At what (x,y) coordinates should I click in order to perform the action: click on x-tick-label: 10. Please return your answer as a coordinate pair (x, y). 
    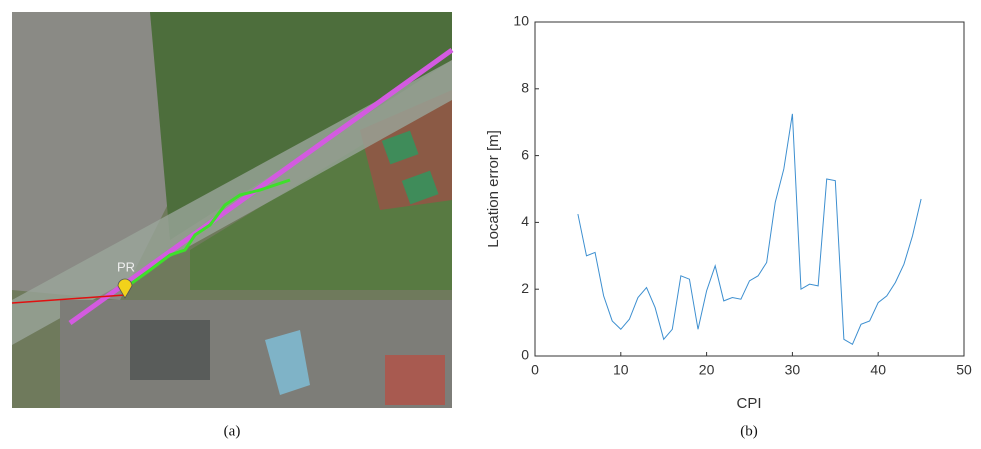
    Looking at the image, I should click on (621, 370).